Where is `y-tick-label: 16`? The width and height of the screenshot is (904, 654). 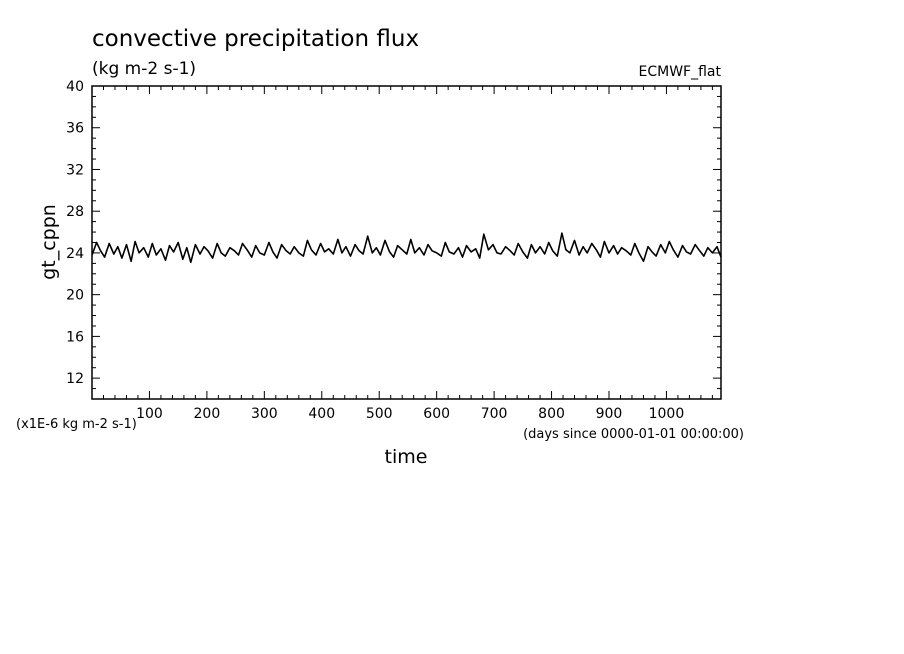
y-tick-label: 16 is located at coordinates (75, 337).